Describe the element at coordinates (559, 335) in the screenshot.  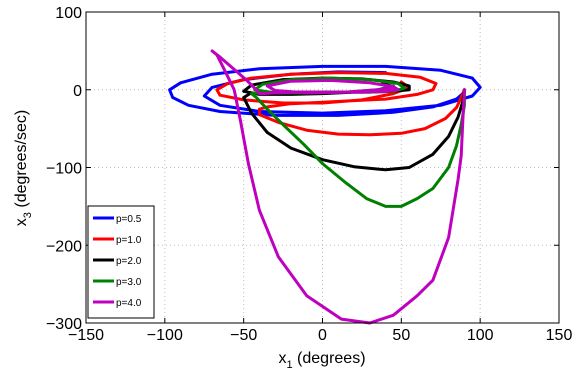
I see `x-tick-label: 150` at that location.